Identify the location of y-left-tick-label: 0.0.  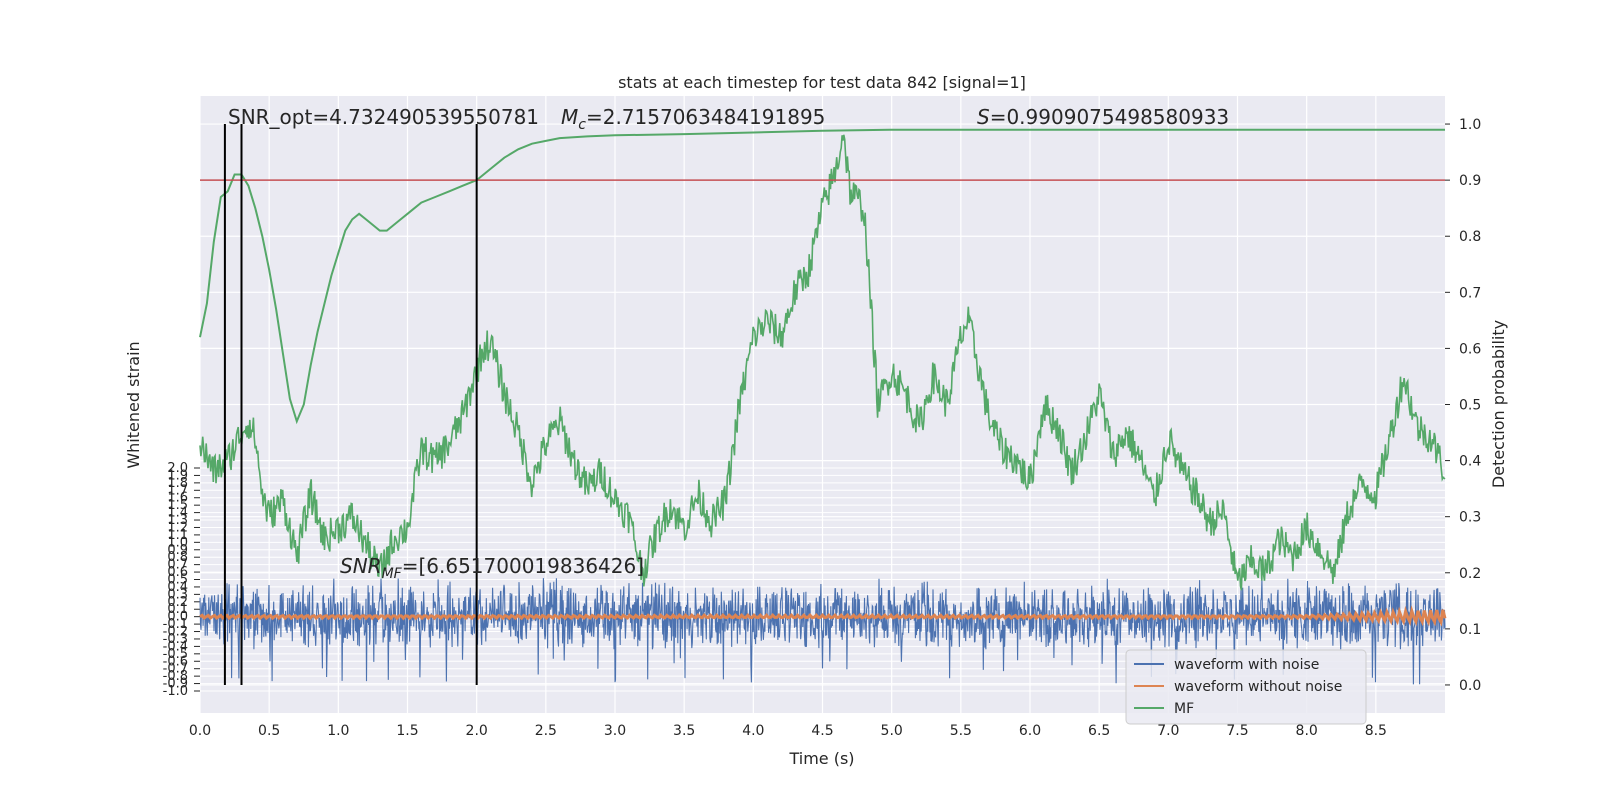
(177, 617).